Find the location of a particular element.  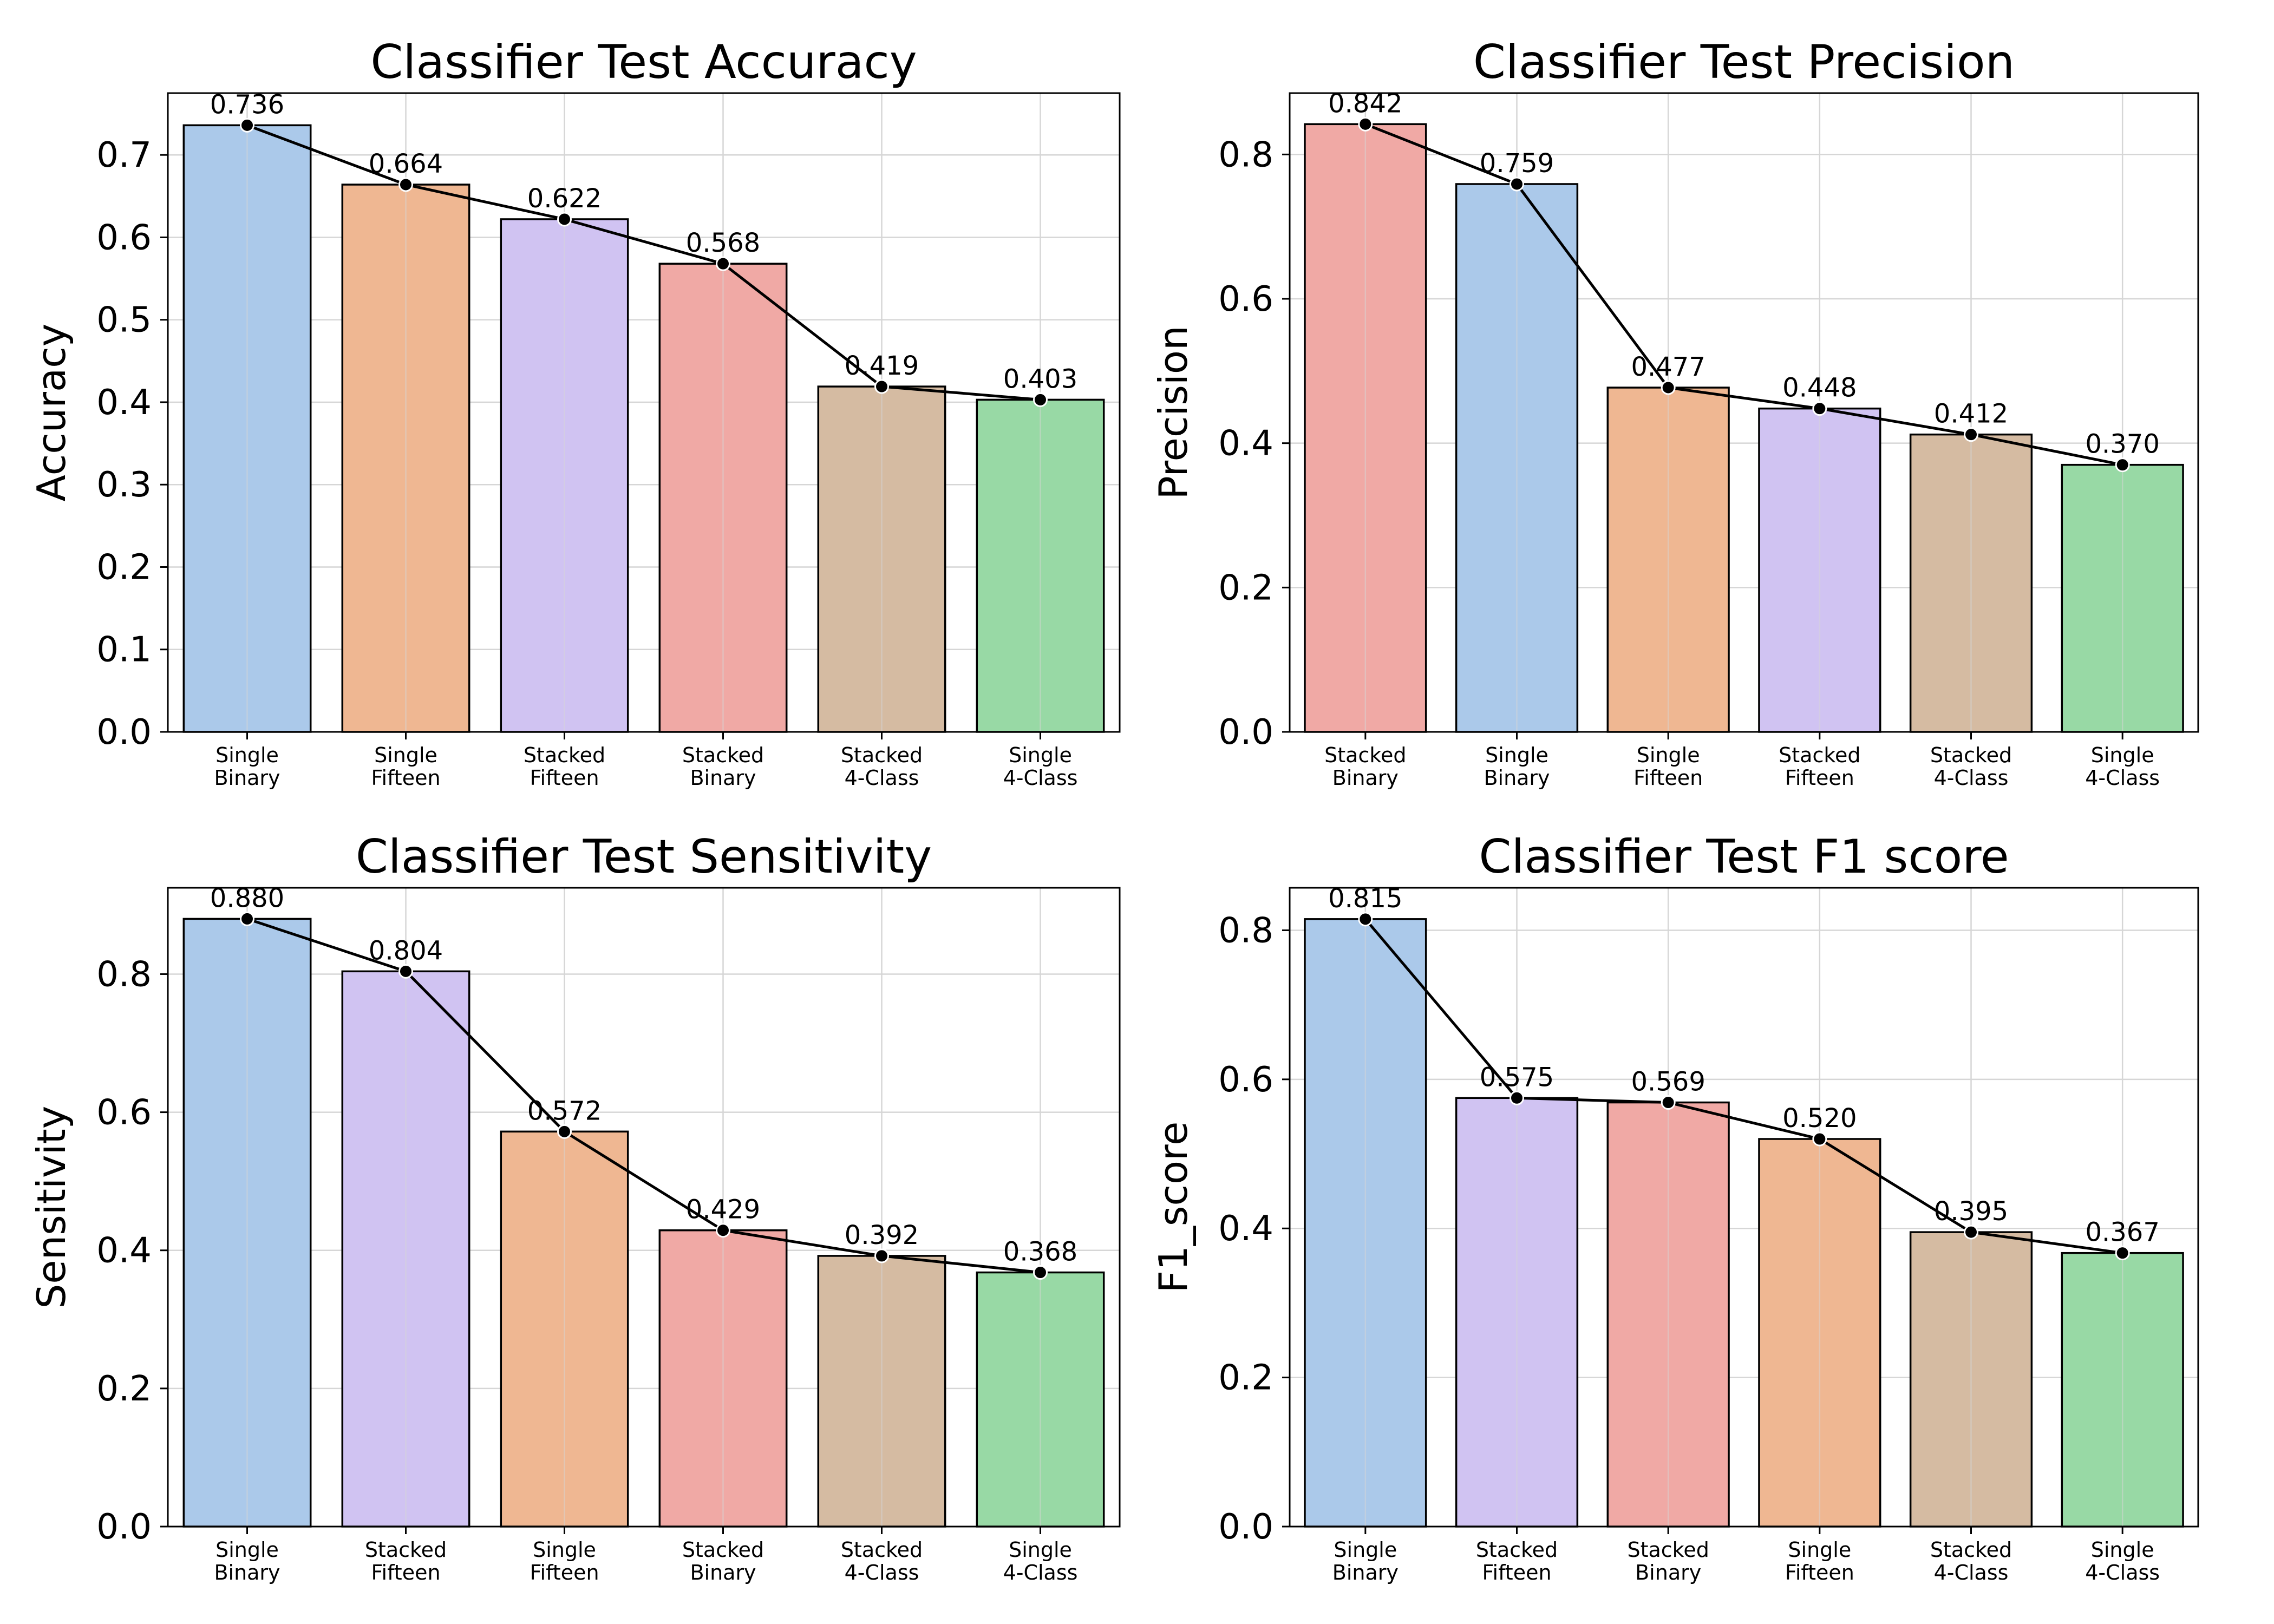

value-label: 0.392 is located at coordinates (882, 1235).